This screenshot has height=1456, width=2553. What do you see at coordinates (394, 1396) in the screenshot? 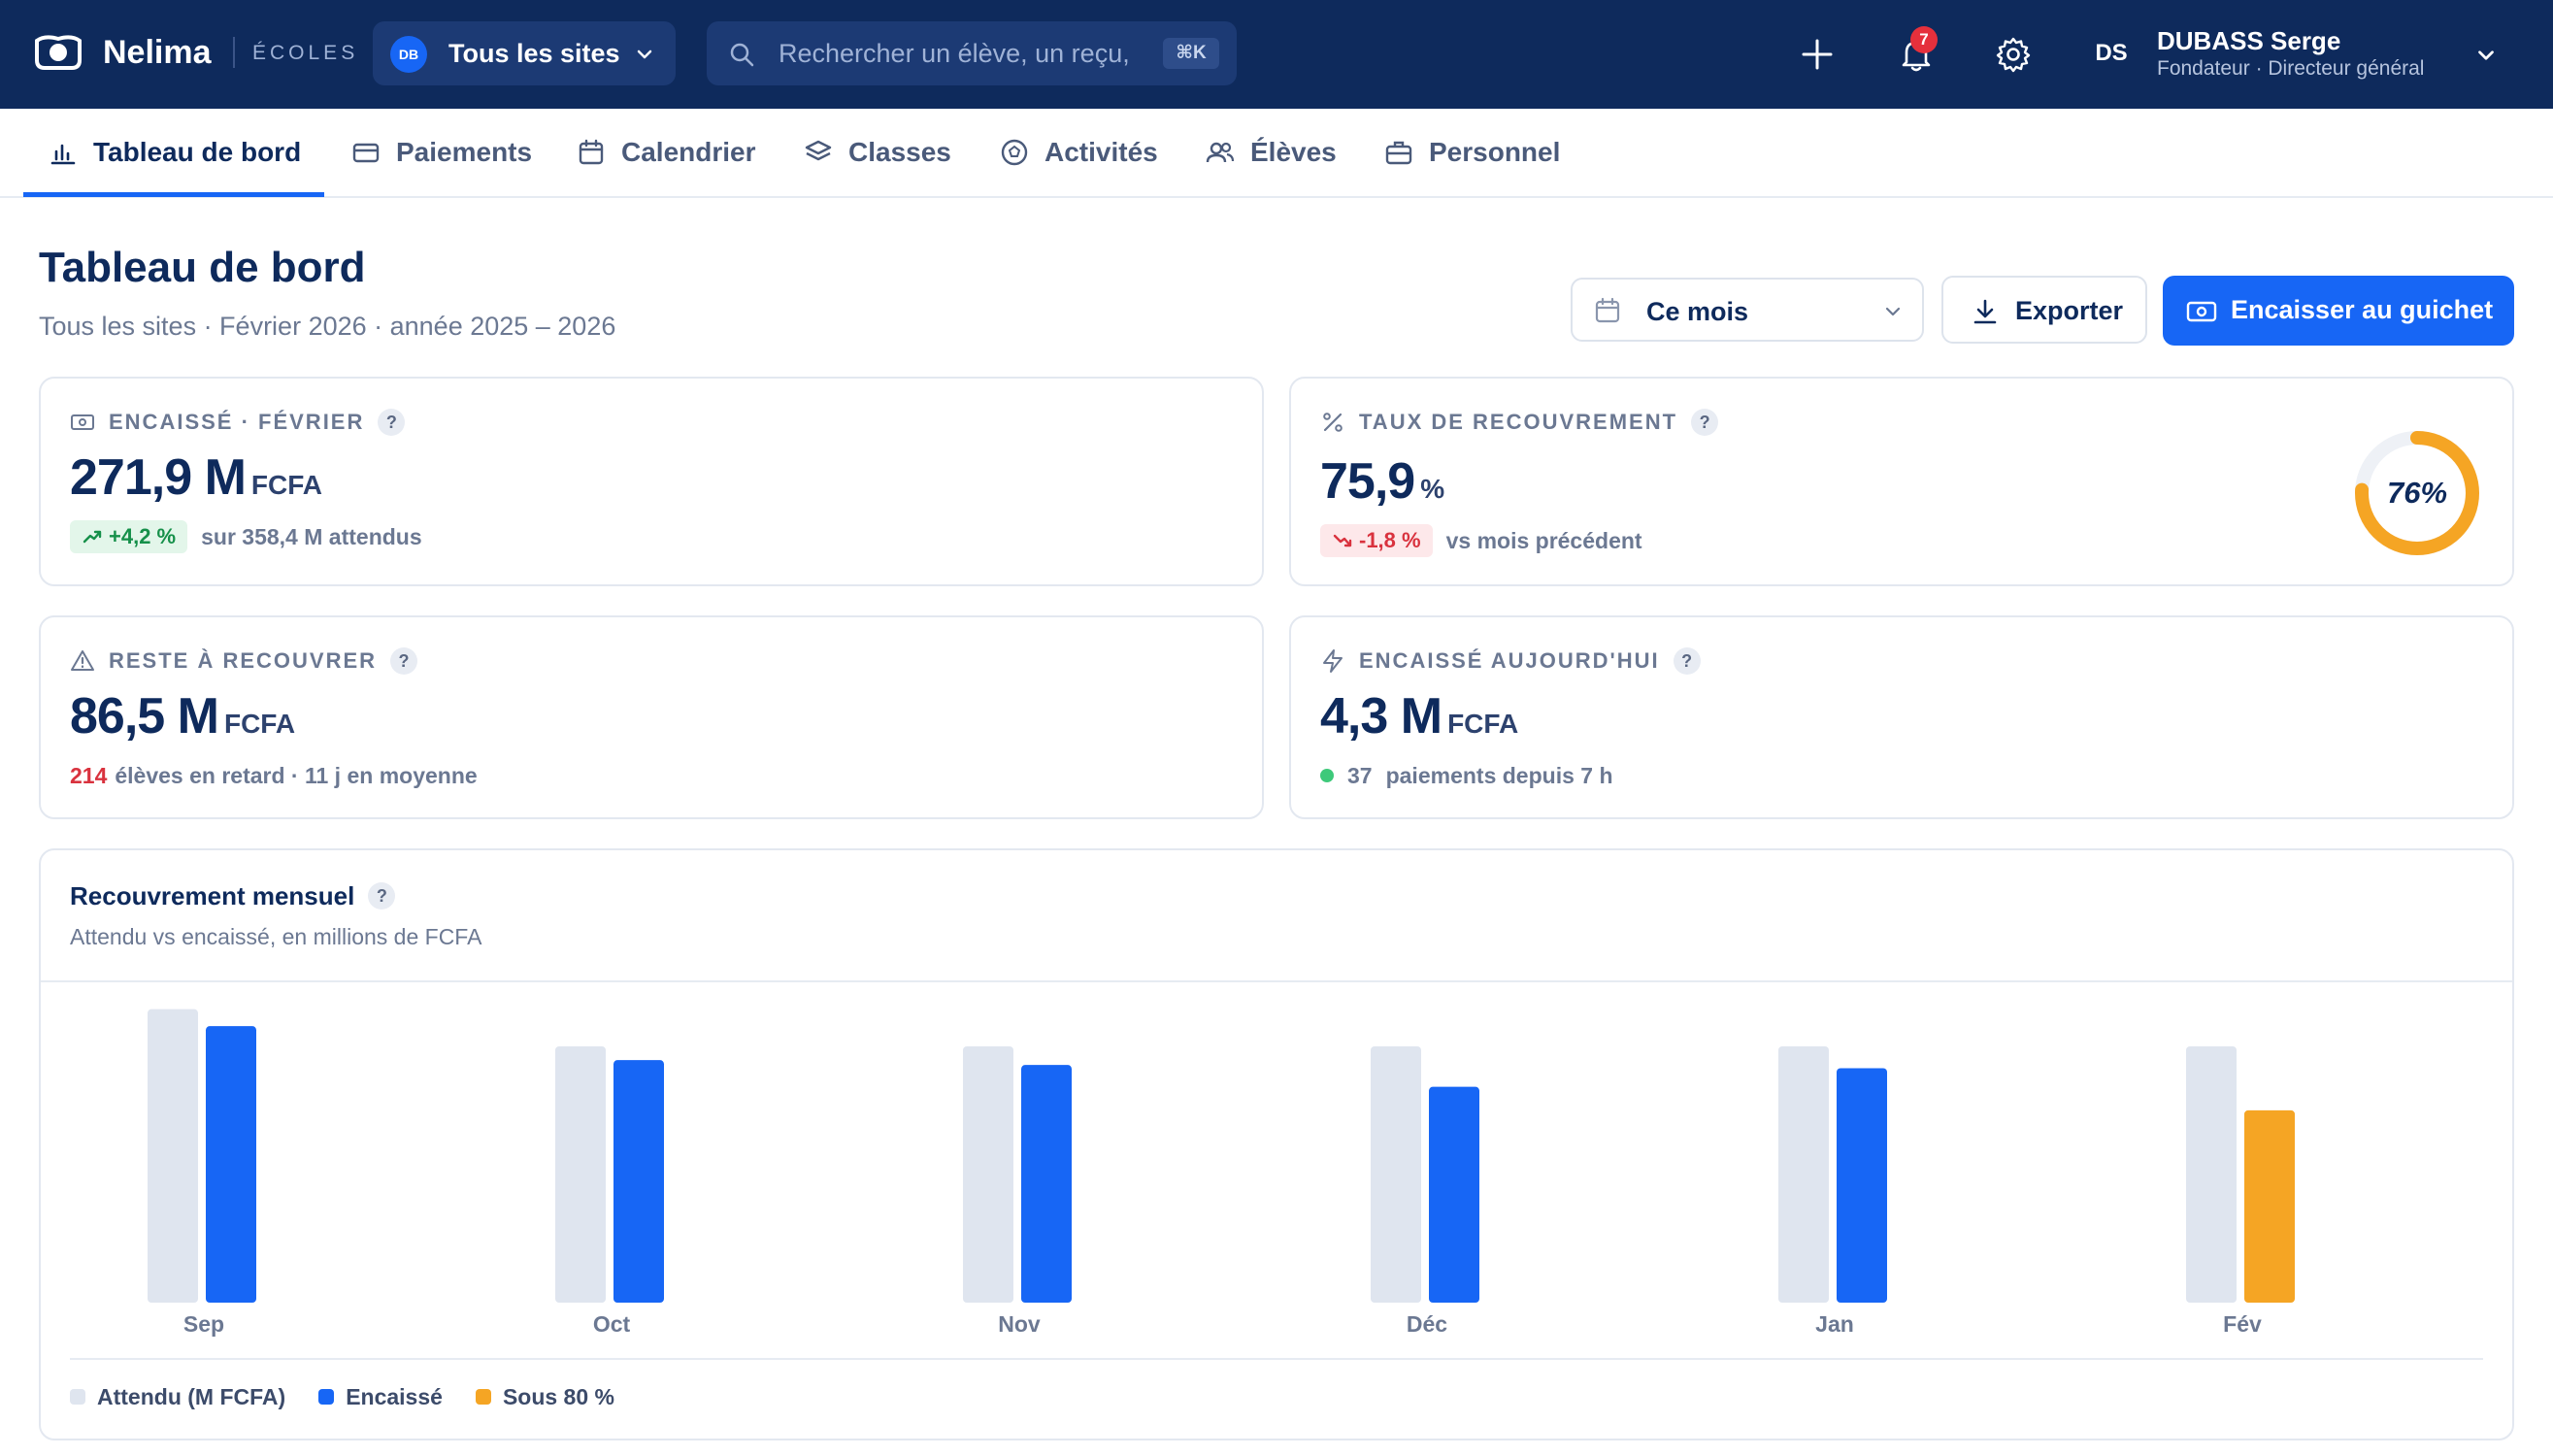
I see `legend-label: Encaissé` at bounding box center [394, 1396].